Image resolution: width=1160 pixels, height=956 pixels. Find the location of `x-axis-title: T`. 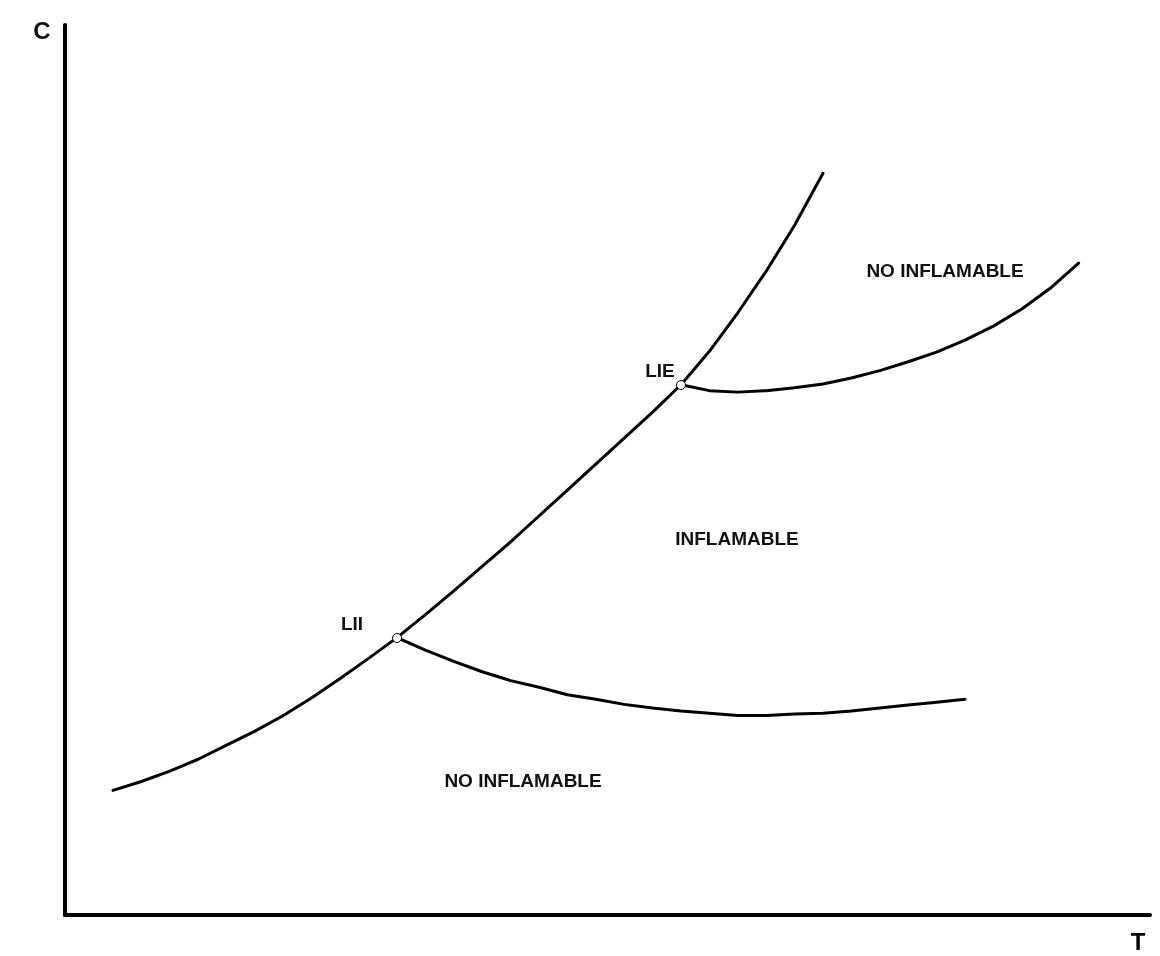

x-axis-title: T is located at coordinates (1138, 941).